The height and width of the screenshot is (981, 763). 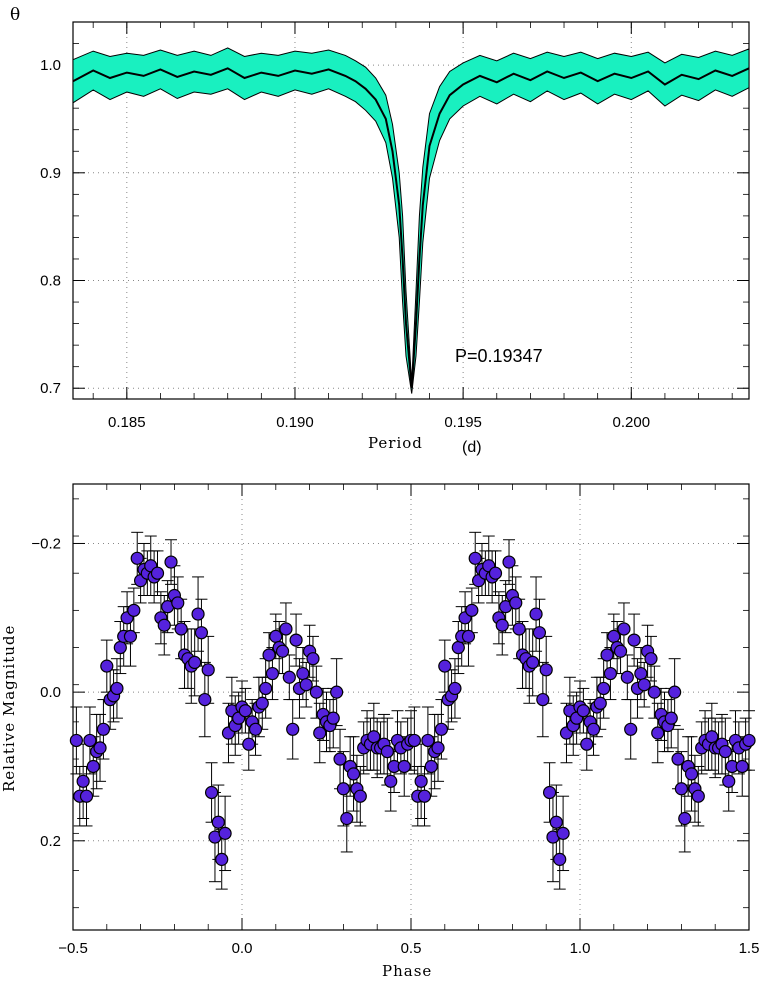 I want to click on periodogram-x-tick-label: 0.185, so click(x=127, y=422).